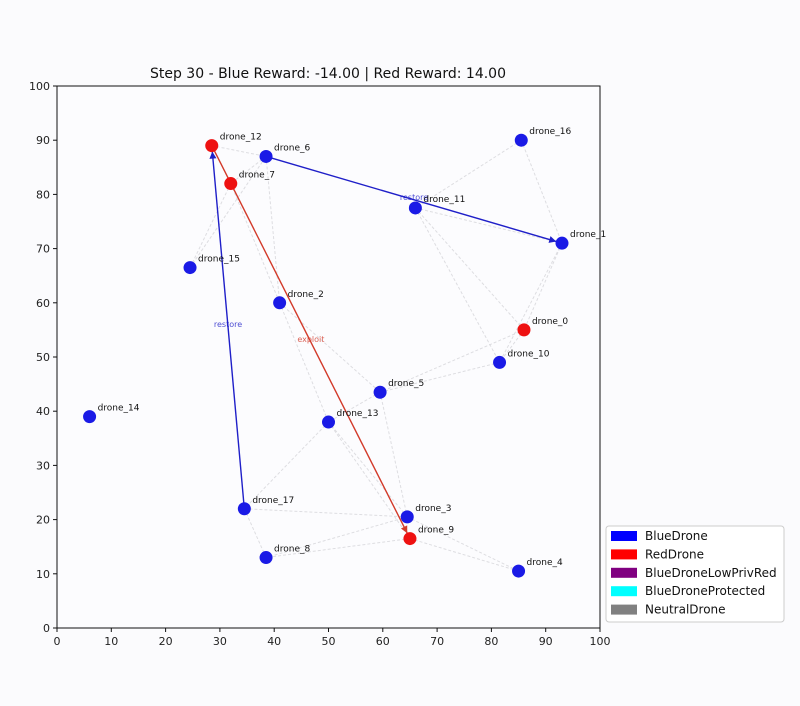  I want to click on y-tick-label: 0, so click(46, 628).